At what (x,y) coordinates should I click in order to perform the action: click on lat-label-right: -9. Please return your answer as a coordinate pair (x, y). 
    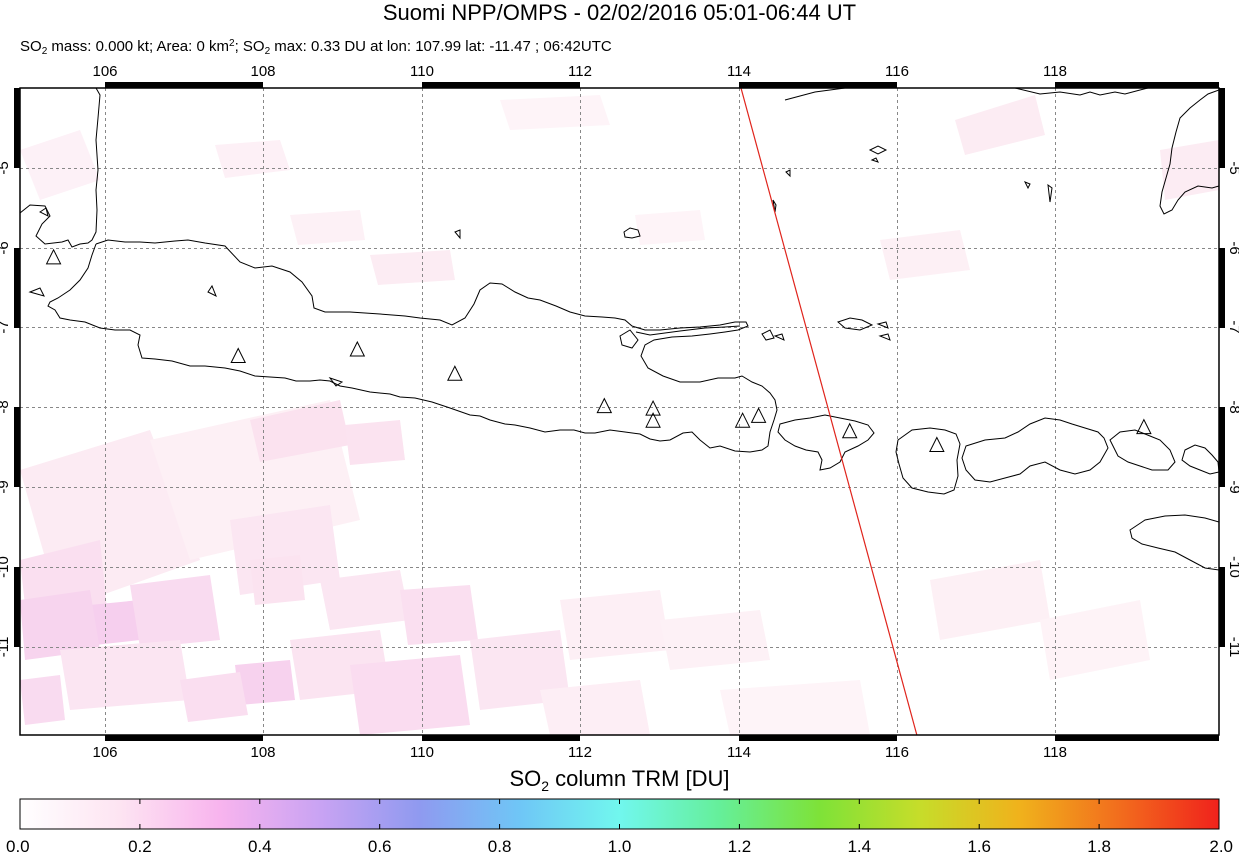
    Looking at the image, I should click on (1232, 486).